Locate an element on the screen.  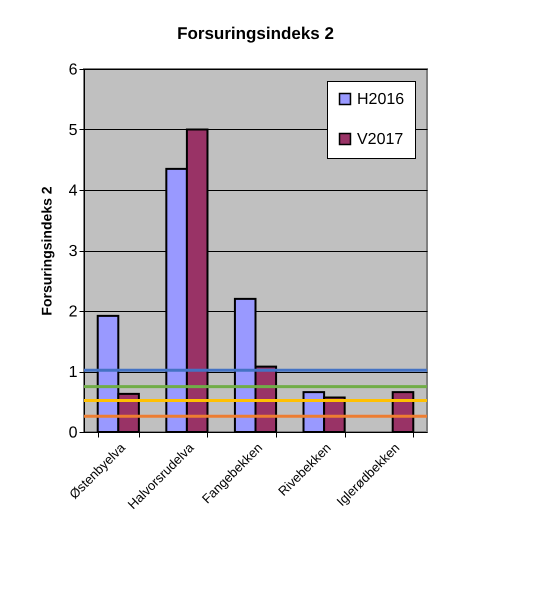
y-tick-label: 3 is located at coordinates (73, 251).